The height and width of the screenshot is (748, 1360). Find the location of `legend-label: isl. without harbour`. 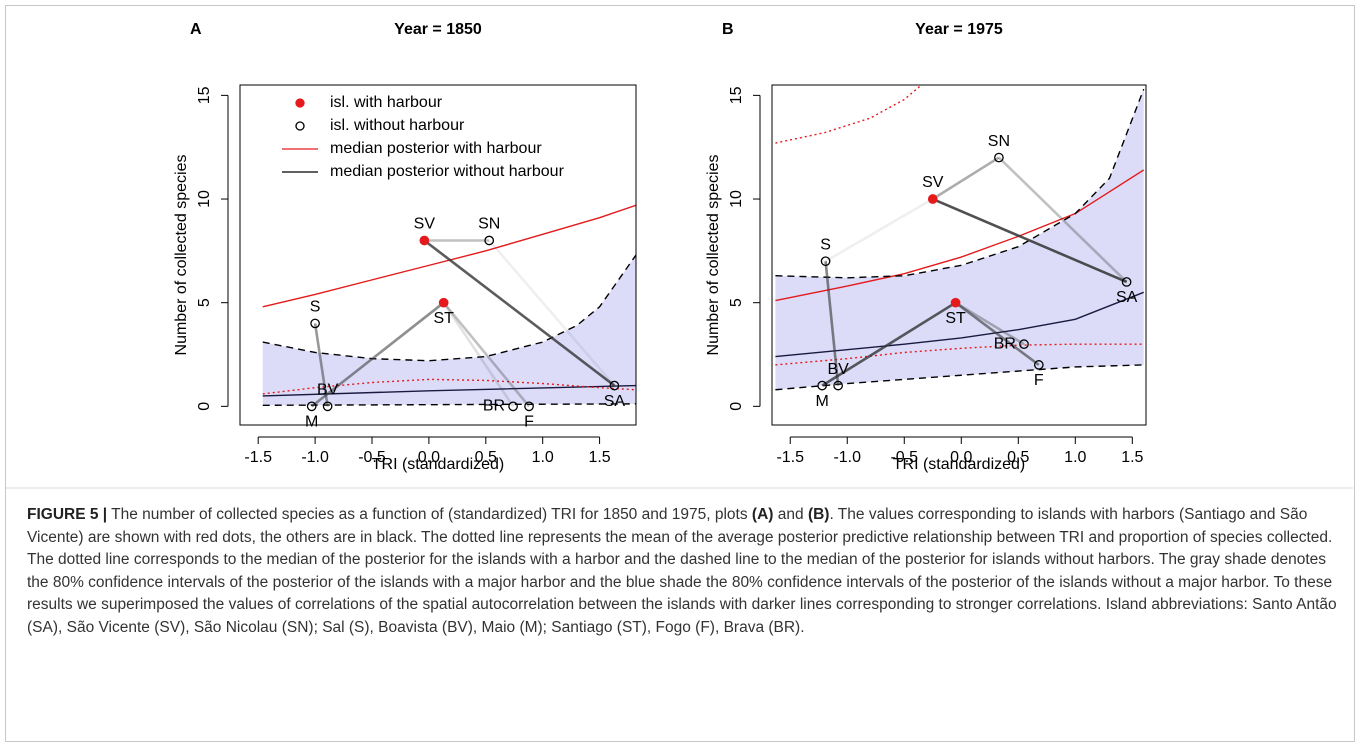

legend-label: isl. without harbour is located at coordinates (397, 125).